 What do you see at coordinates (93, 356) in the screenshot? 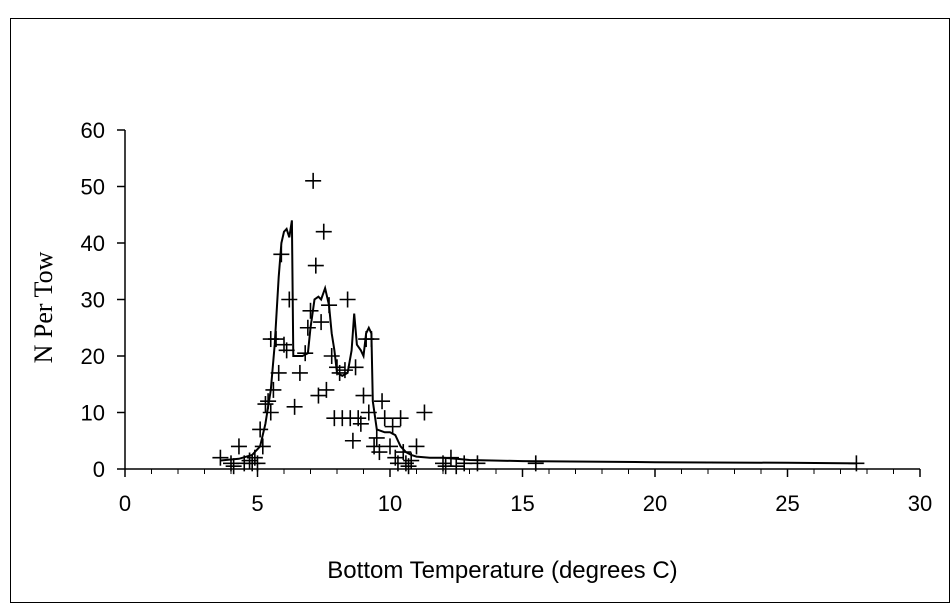
I see `y-tick-label: 20` at bounding box center [93, 356].